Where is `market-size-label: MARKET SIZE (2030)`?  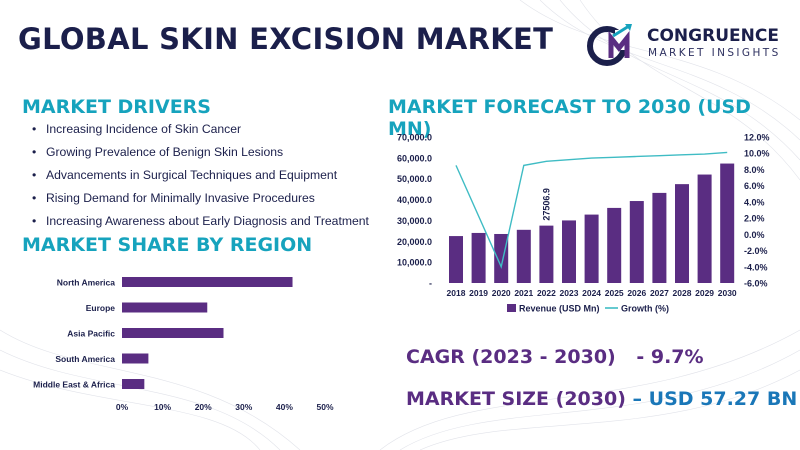
market-size-label: MARKET SIZE (2030) is located at coordinates (516, 399).